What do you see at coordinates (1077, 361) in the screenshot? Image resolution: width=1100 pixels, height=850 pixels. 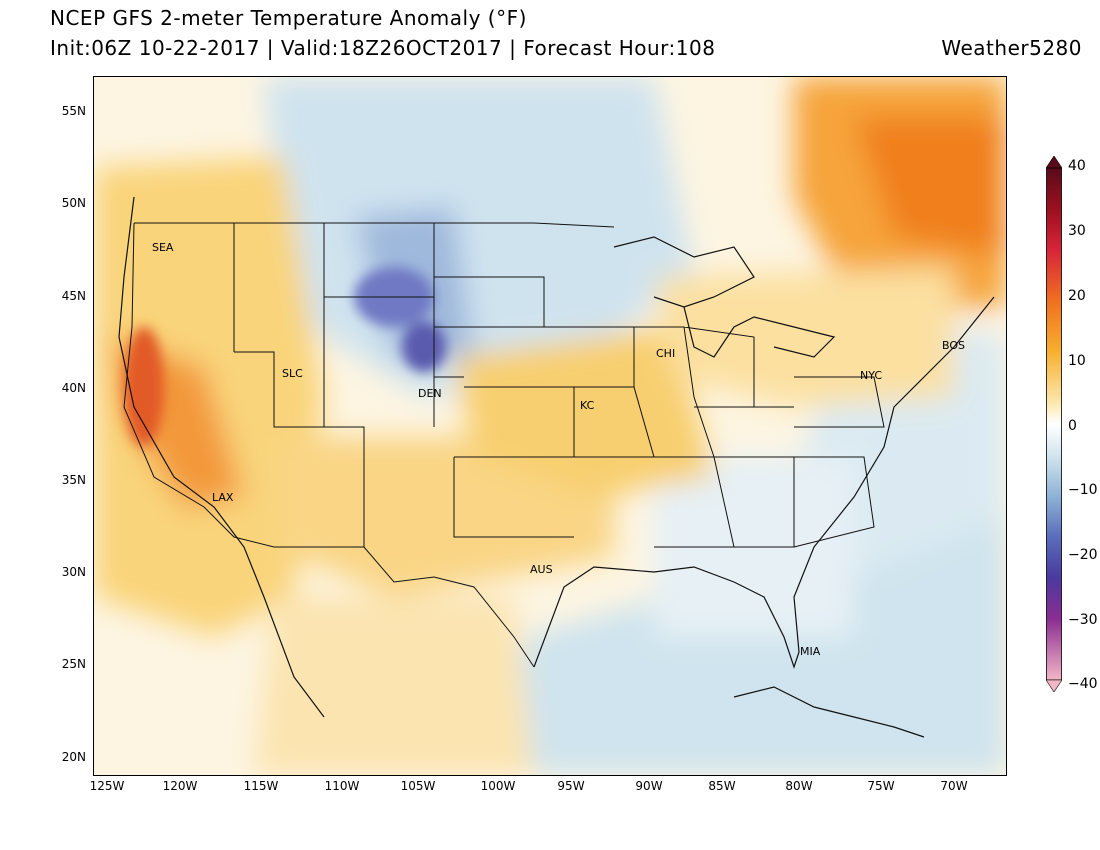 I see `colorbar-label: 10` at bounding box center [1077, 361].